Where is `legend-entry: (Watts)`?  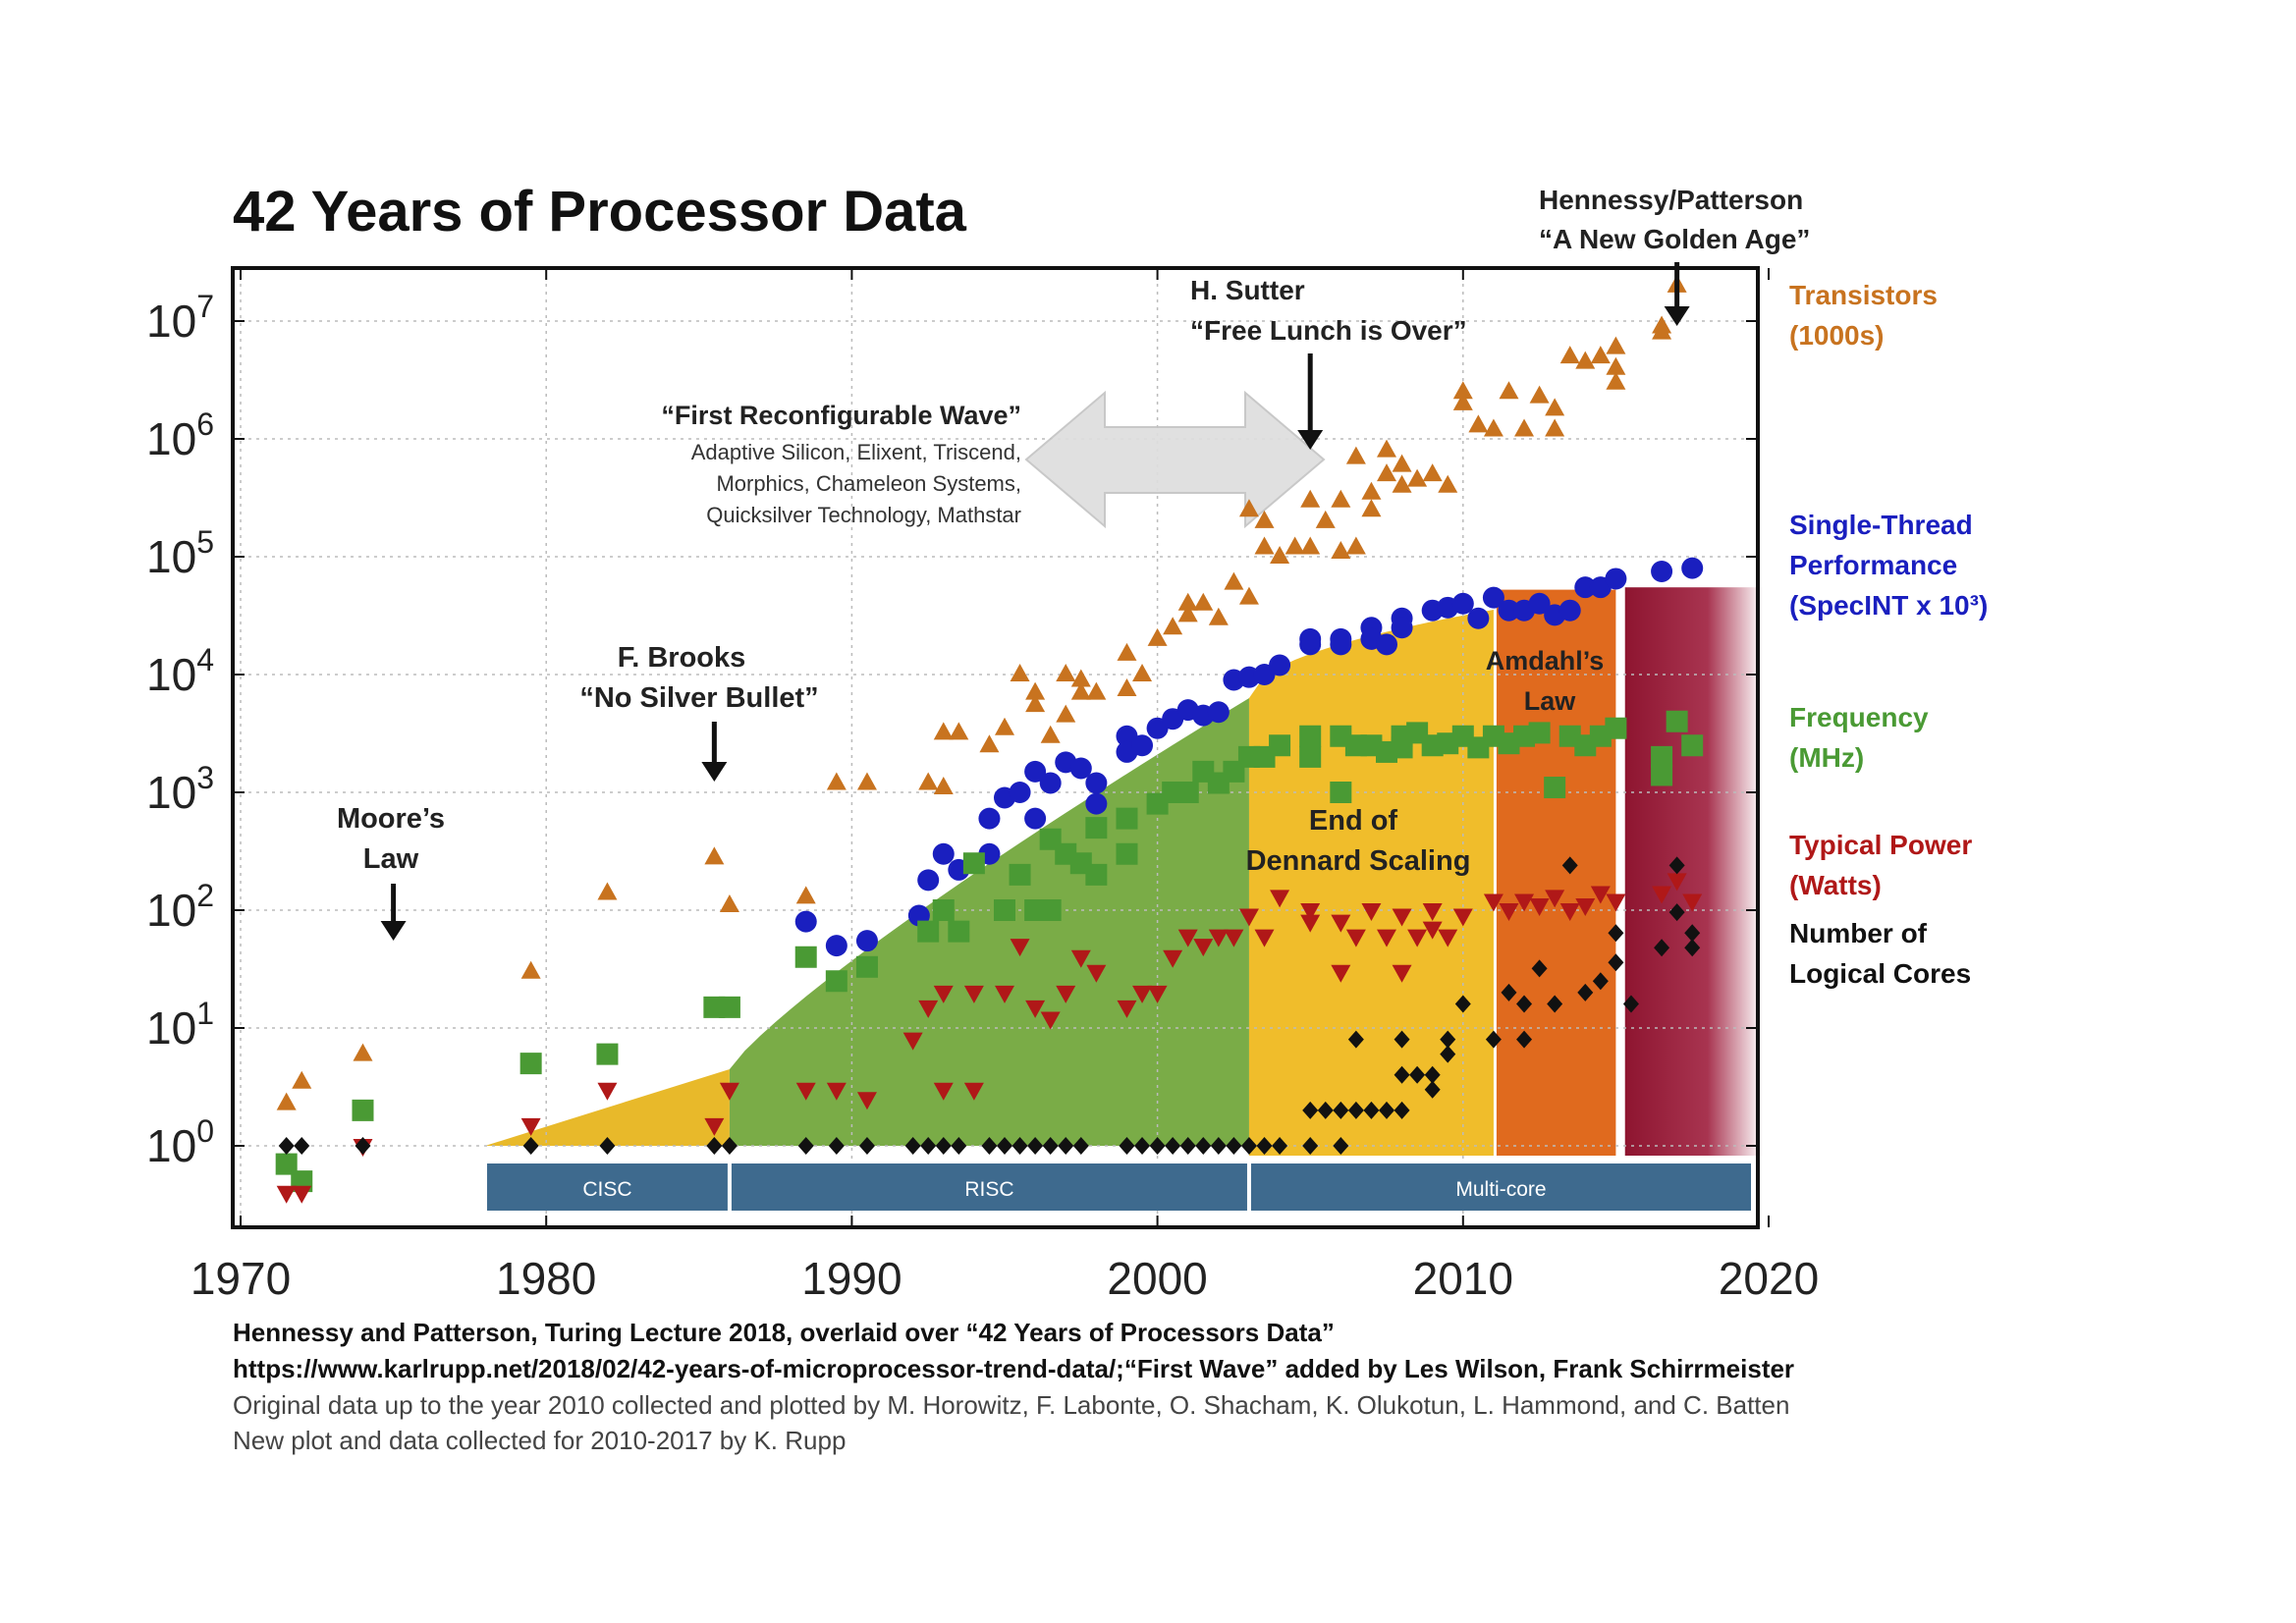
legend-entry: (Watts) is located at coordinates (1835, 885).